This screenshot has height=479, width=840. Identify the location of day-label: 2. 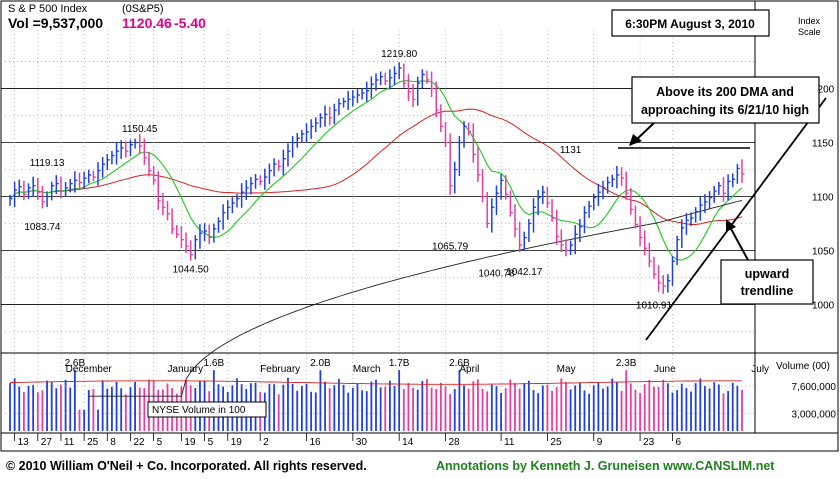
(266, 442).